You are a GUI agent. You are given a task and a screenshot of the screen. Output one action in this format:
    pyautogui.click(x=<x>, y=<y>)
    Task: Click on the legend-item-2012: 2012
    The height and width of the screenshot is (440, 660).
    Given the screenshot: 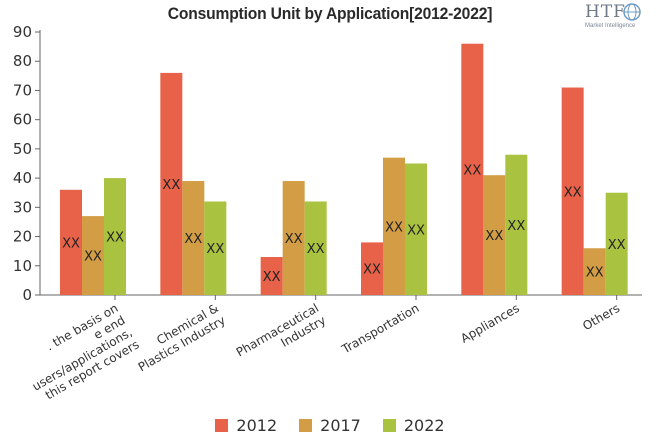 What is the action you would take?
    pyautogui.click(x=246, y=425)
    